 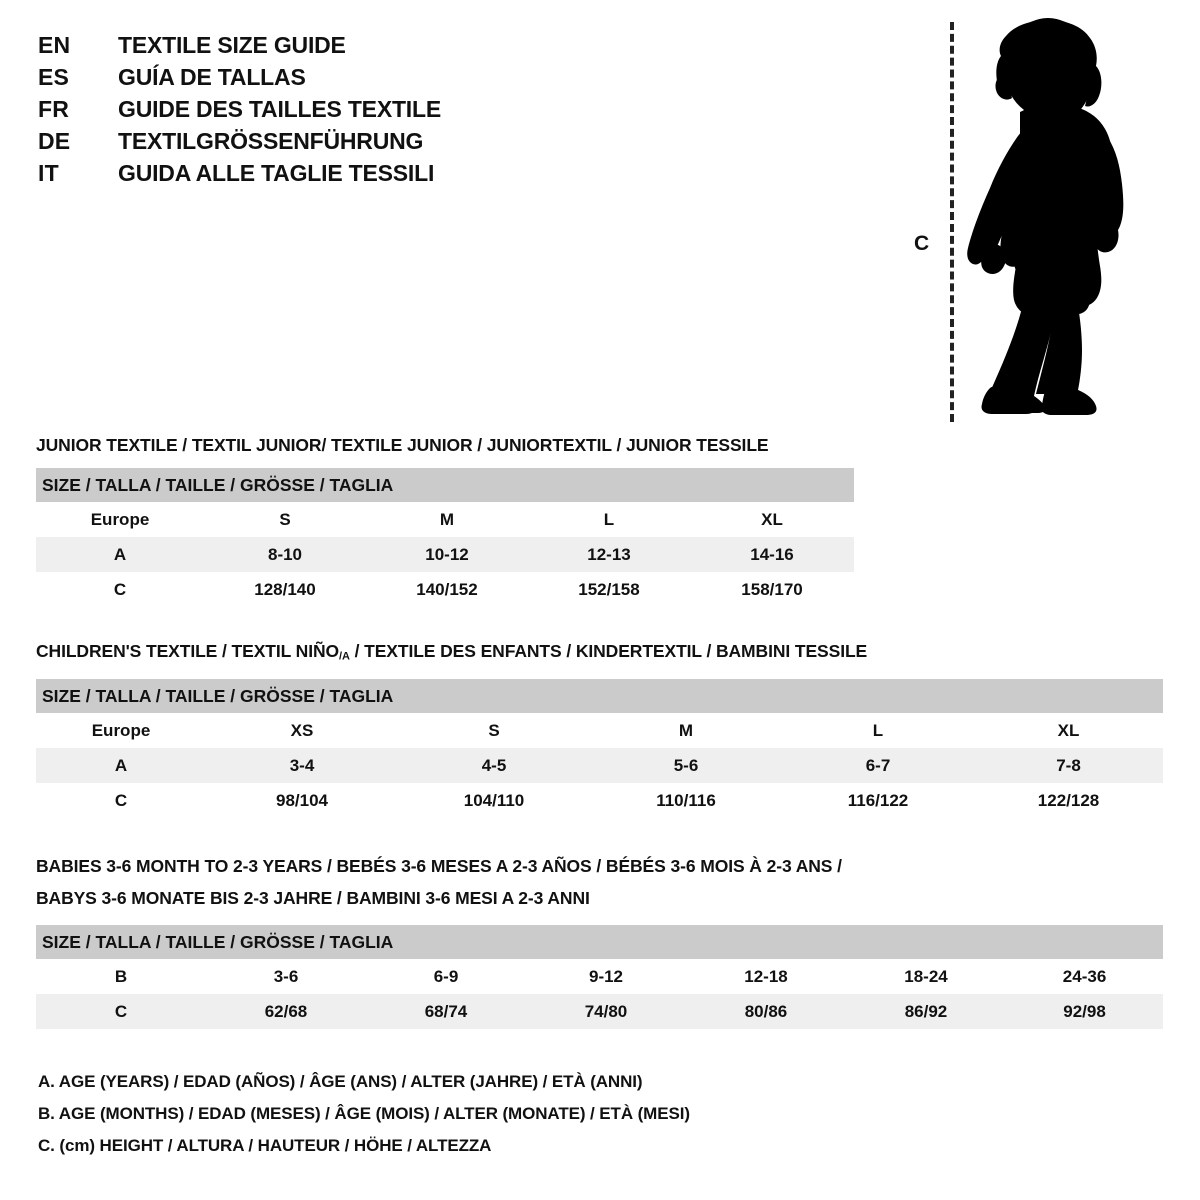 I want to click on junior-size-header: XL, so click(x=772, y=519).